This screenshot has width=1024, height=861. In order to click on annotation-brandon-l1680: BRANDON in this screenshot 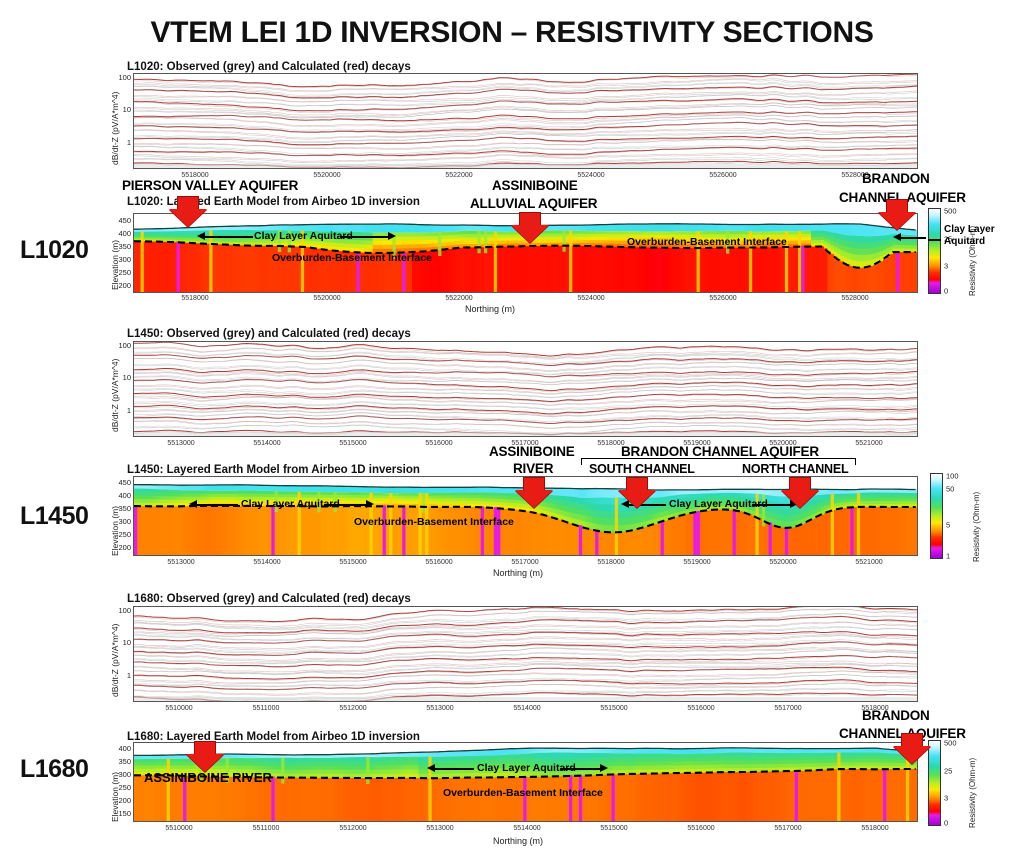, I will do `click(896, 715)`.